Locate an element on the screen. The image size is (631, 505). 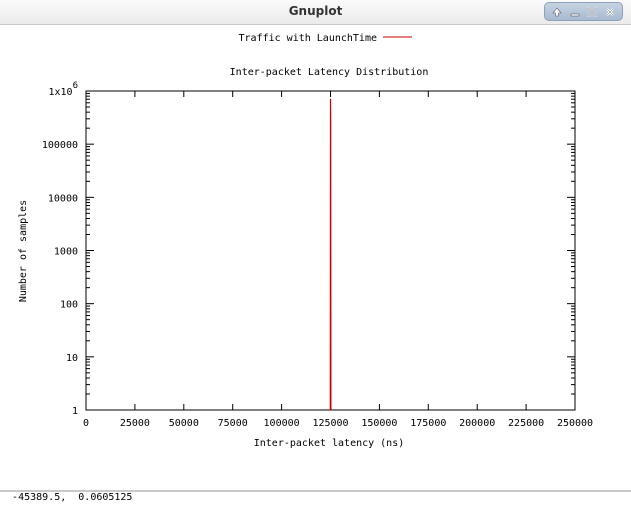
y-tick-label: 1x10⁶ is located at coordinates (63, 89).